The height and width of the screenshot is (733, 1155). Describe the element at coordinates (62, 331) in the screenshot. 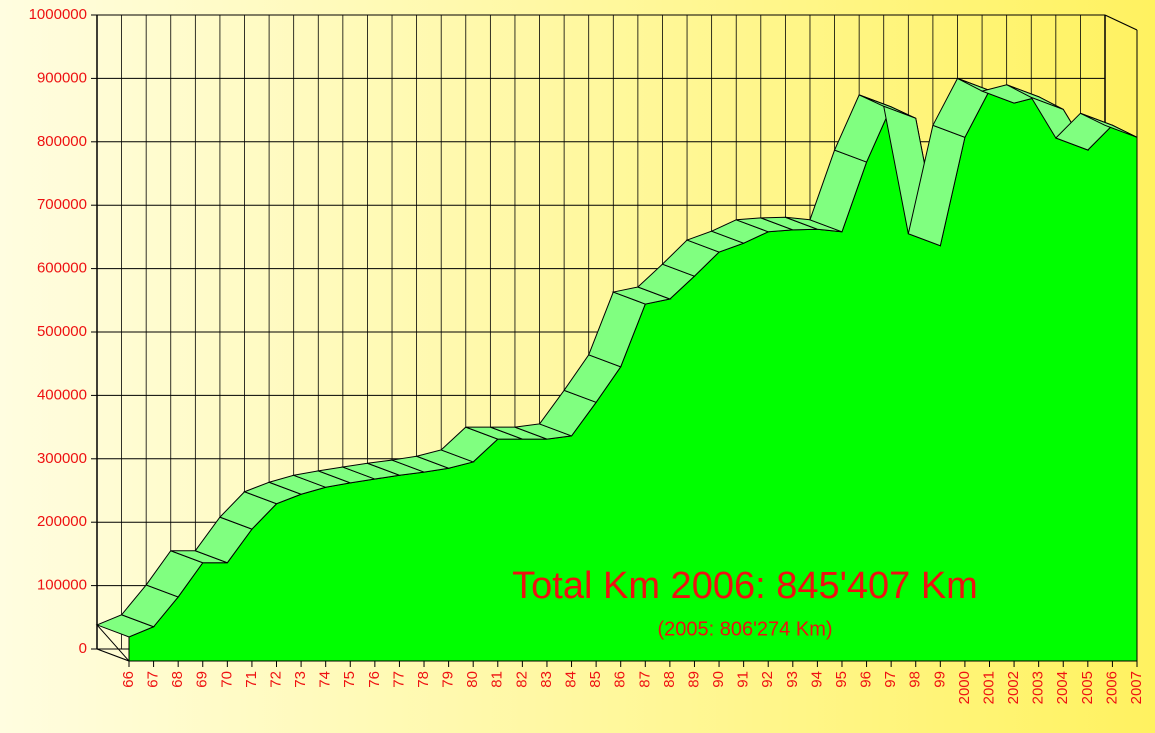

I see `y-tick-label: 500000` at that location.